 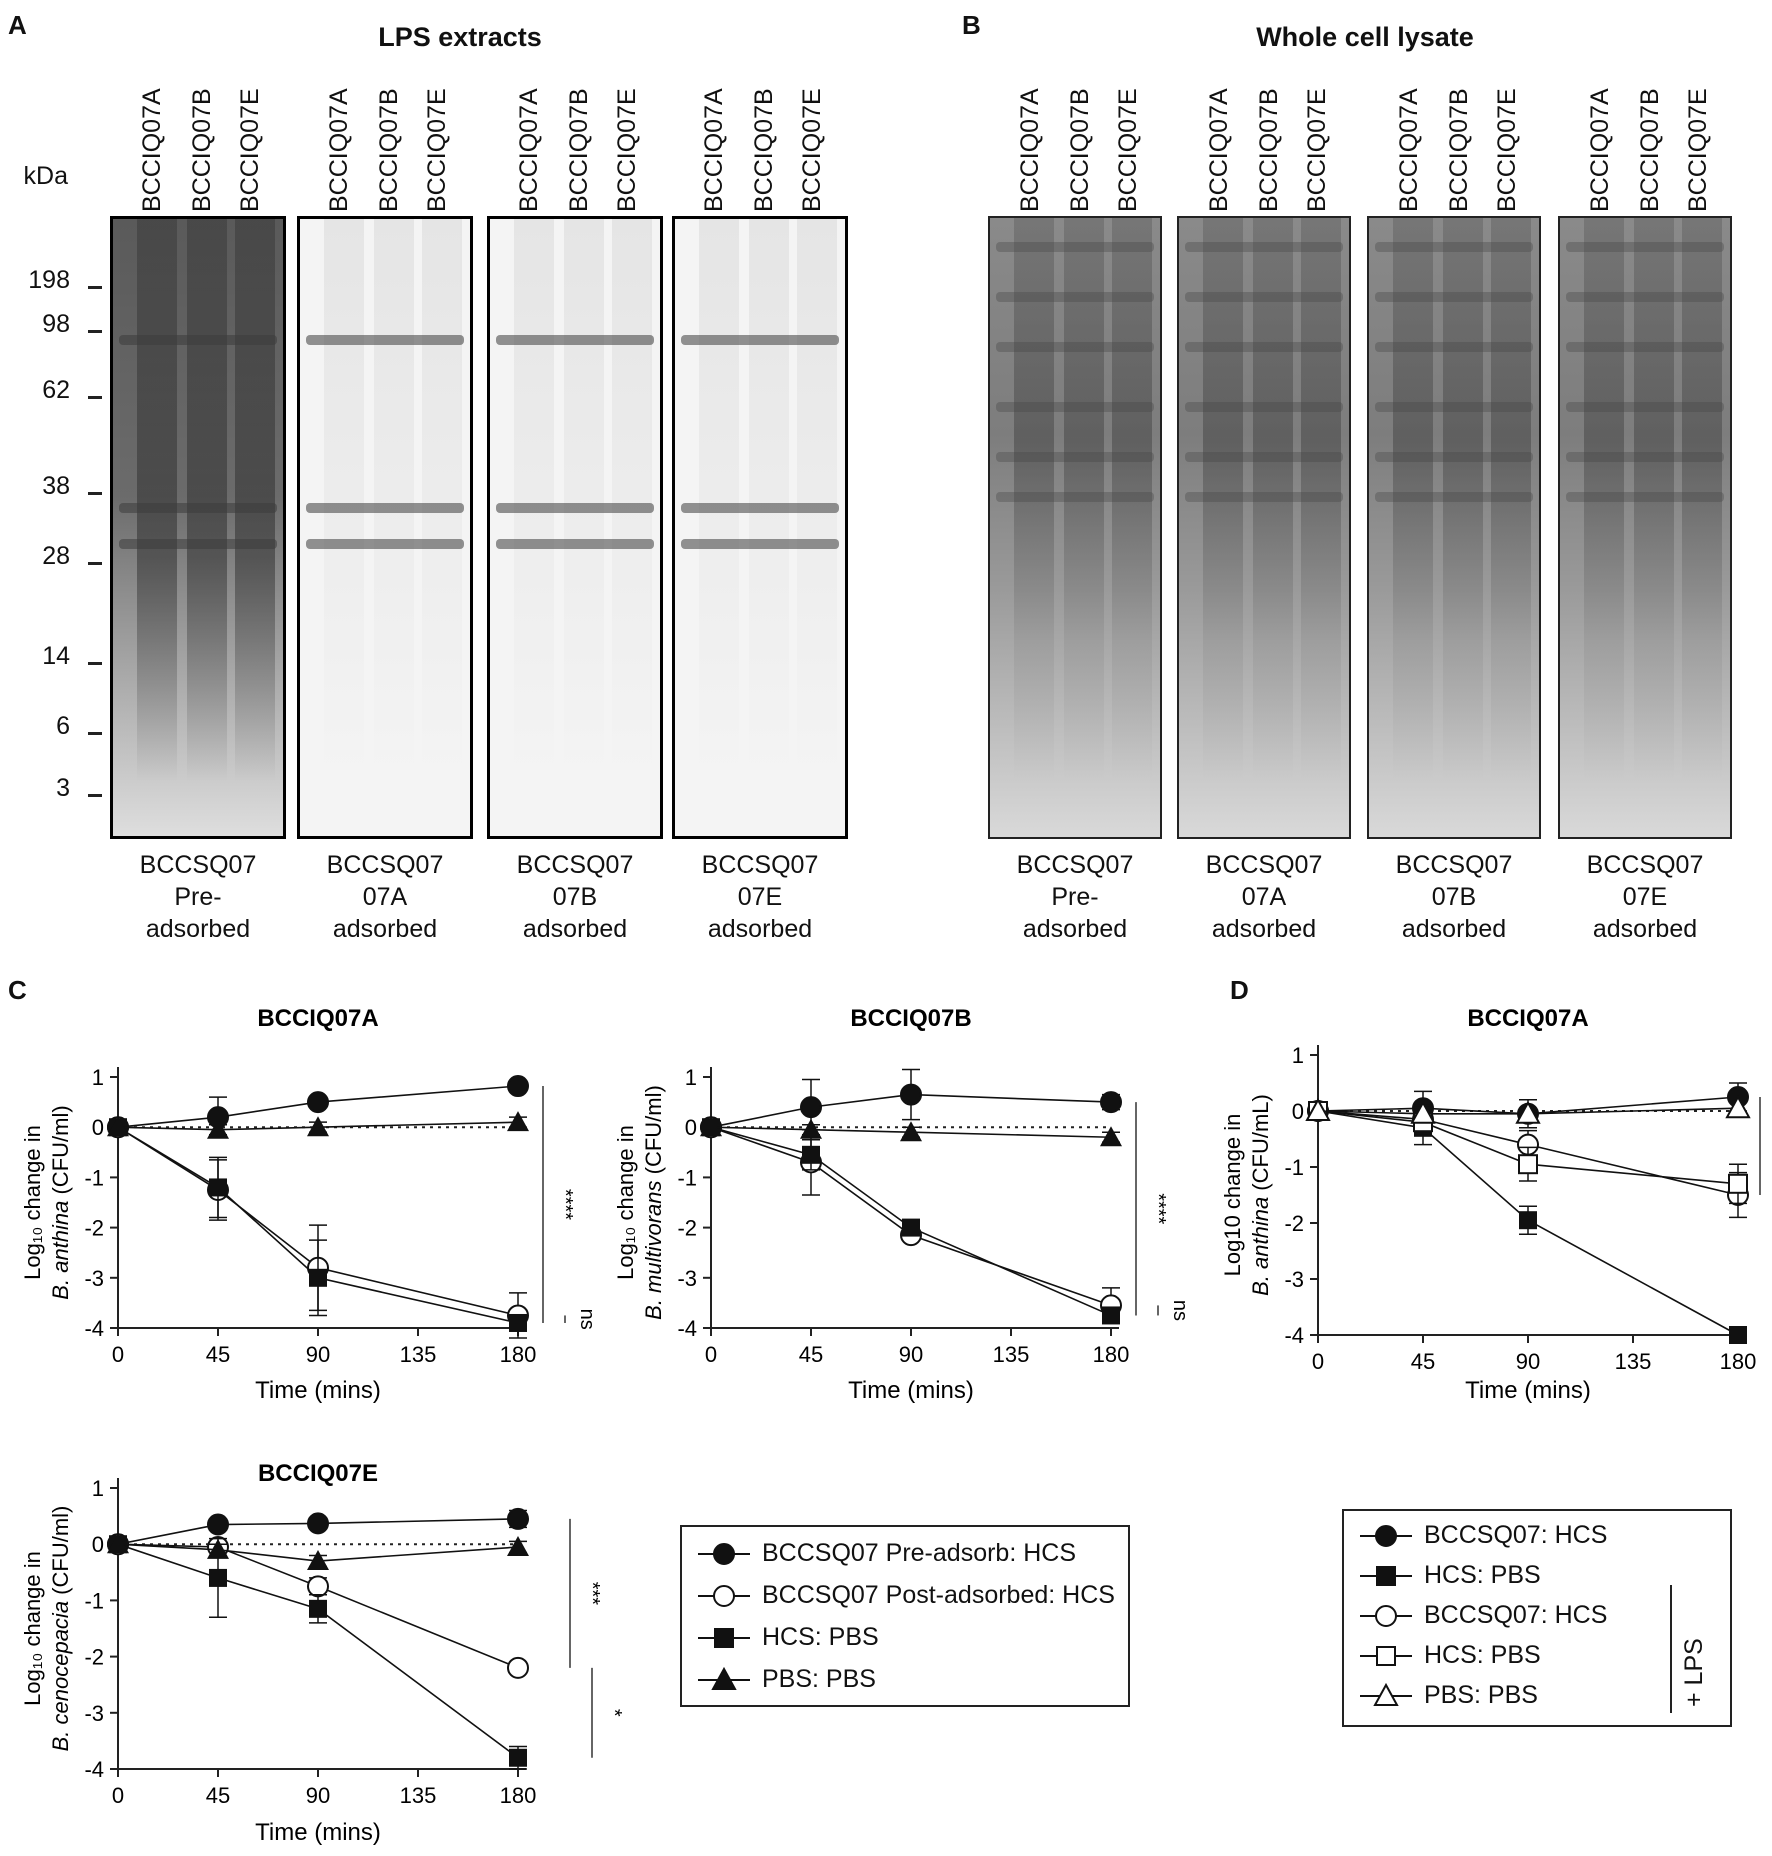 I want to click on kda-marker-38: 38, so click(x=56, y=486).